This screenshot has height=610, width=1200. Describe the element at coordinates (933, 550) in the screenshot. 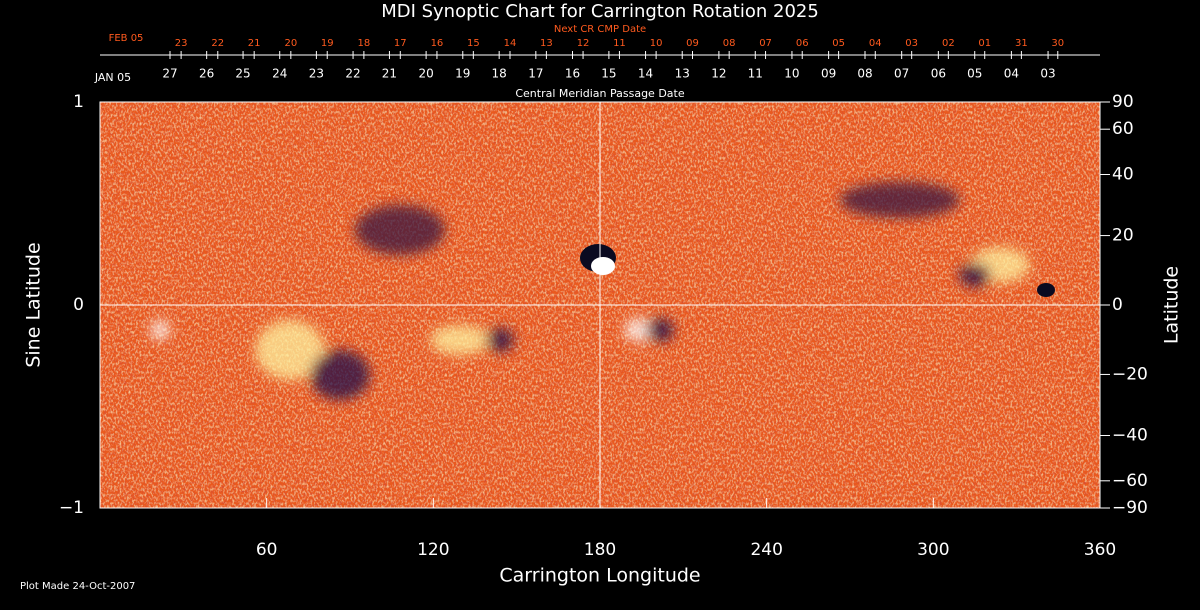

I see `x-tick-label: 300` at that location.